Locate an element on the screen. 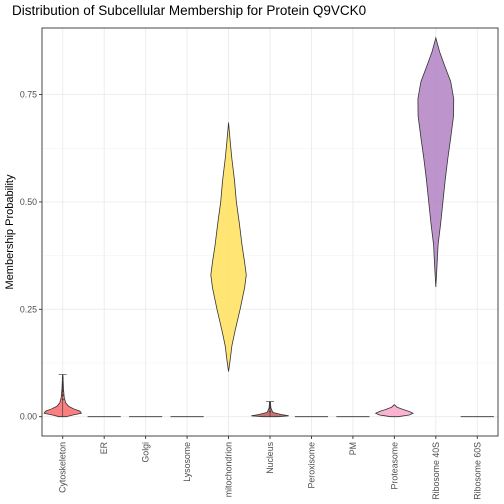 This screenshot has width=504, height=504. x-tick-label: mitochondrion is located at coordinates (229, 469).